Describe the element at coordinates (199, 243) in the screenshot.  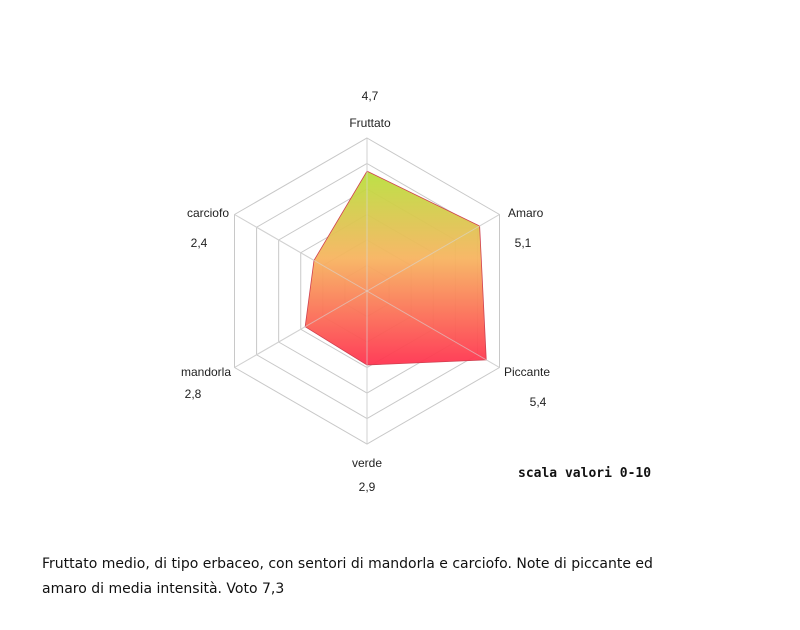
I see `value-label: 2,4` at that location.